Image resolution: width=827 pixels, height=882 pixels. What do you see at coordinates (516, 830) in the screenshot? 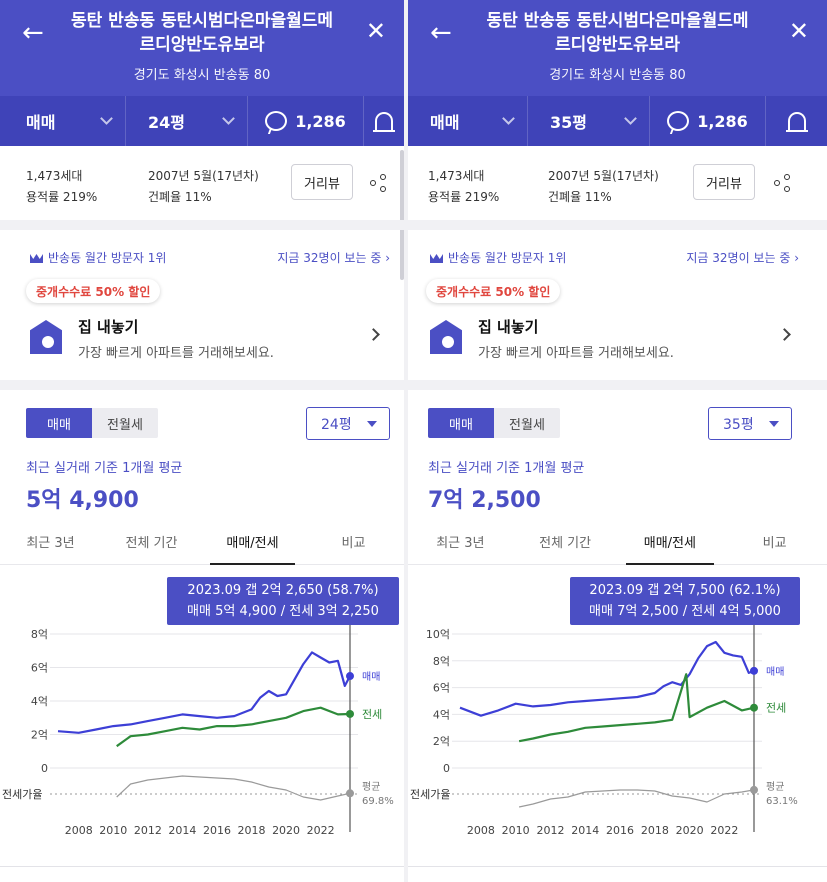
I see `x-tick-label: 2010` at bounding box center [516, 830].